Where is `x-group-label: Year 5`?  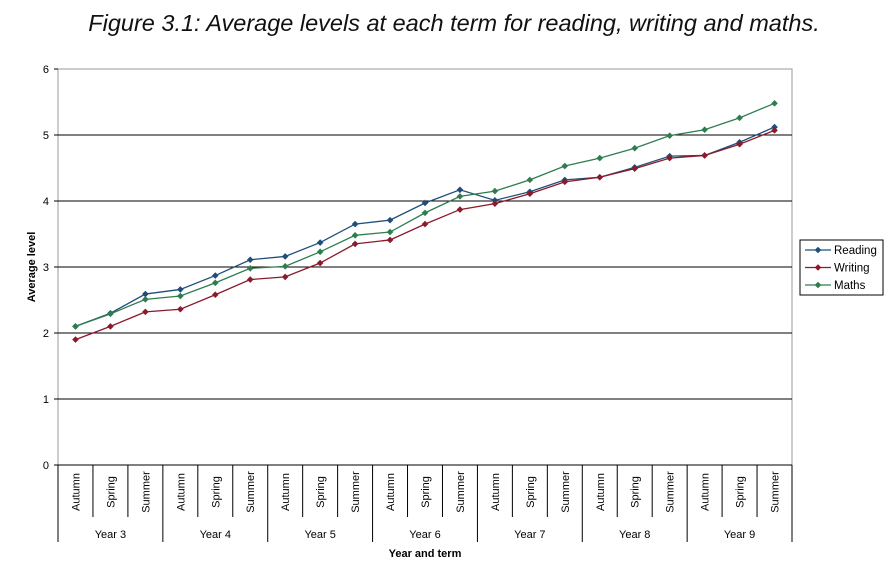
x-group-label: Year 5 is located at coordinates (319, 535).